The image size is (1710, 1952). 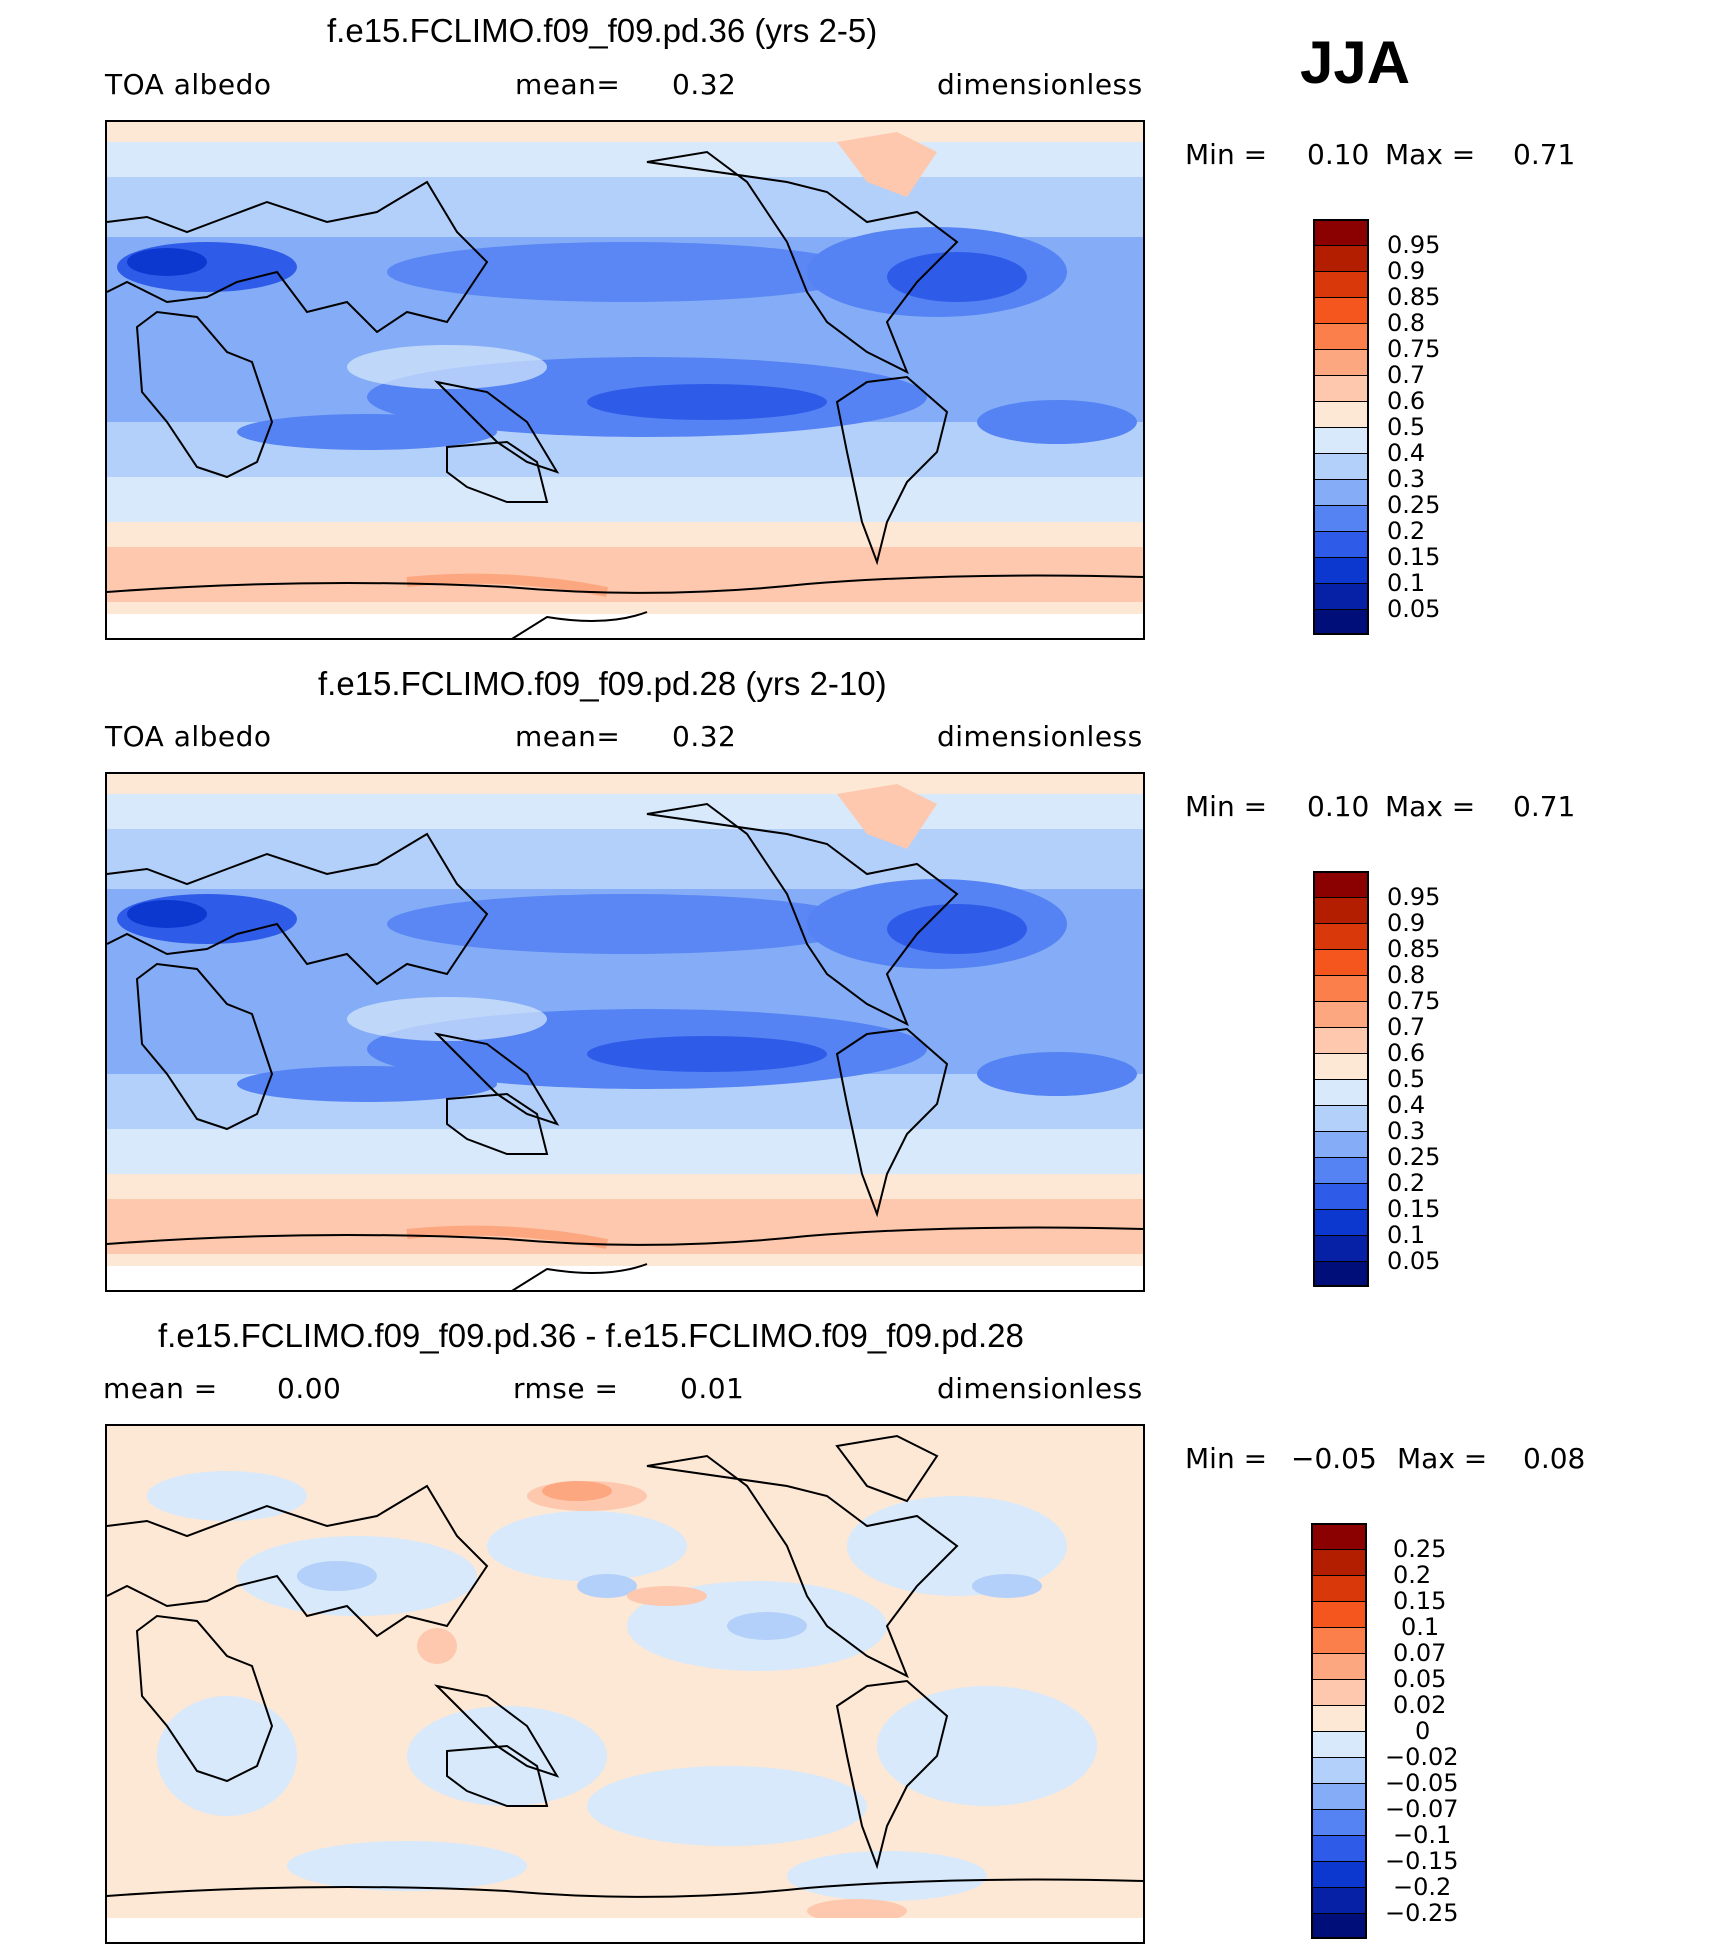 What do you see at coordinates (1420, 1653) in the screenshot?
I see `colorbar-label: 0.07` at bounding box center [1420, 1653].